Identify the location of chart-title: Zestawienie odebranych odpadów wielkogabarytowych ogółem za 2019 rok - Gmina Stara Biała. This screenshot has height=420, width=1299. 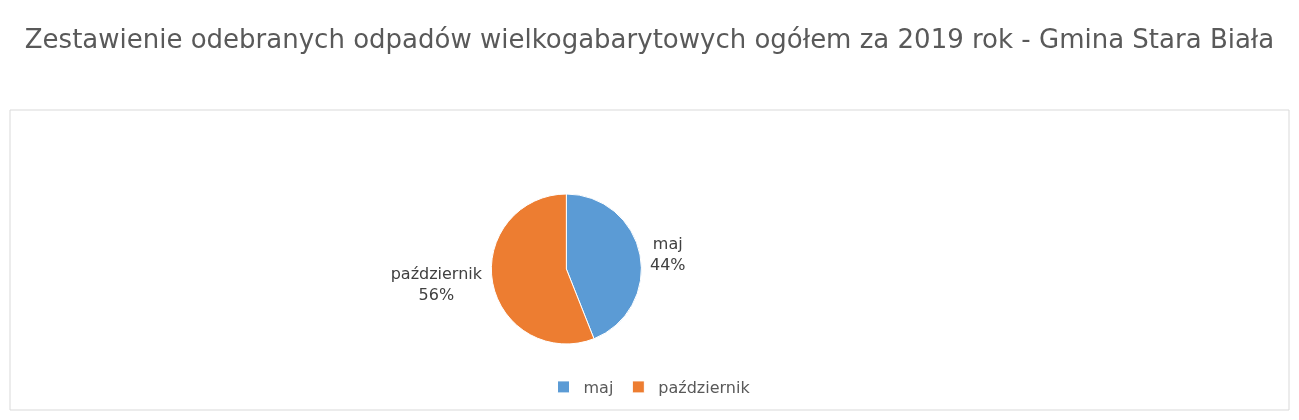
(649, 38).